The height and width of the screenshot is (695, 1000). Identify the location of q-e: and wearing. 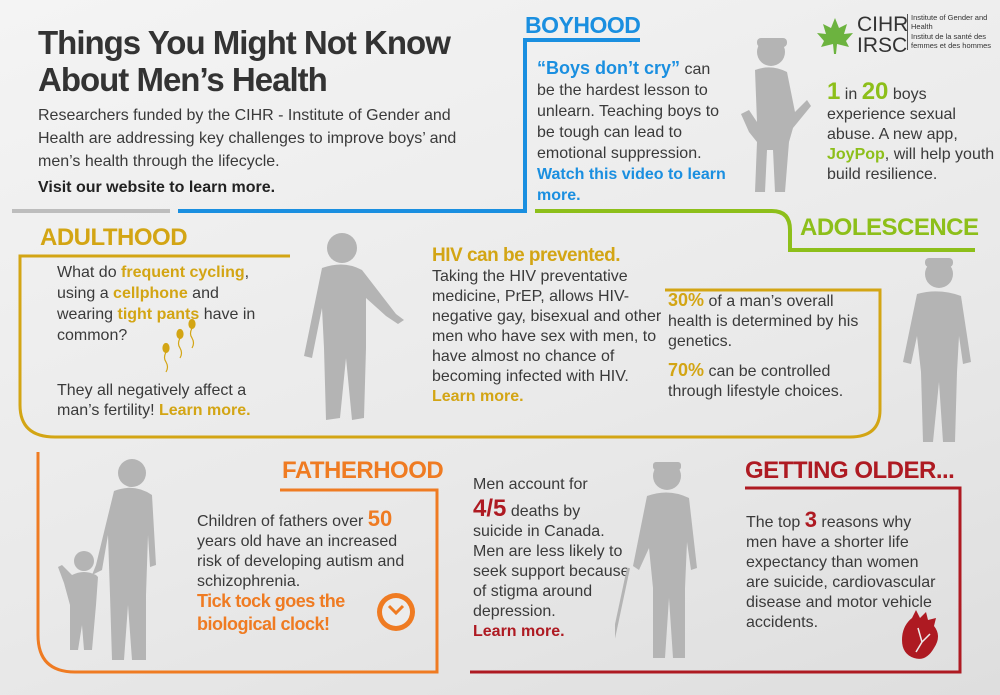
(138, 304).